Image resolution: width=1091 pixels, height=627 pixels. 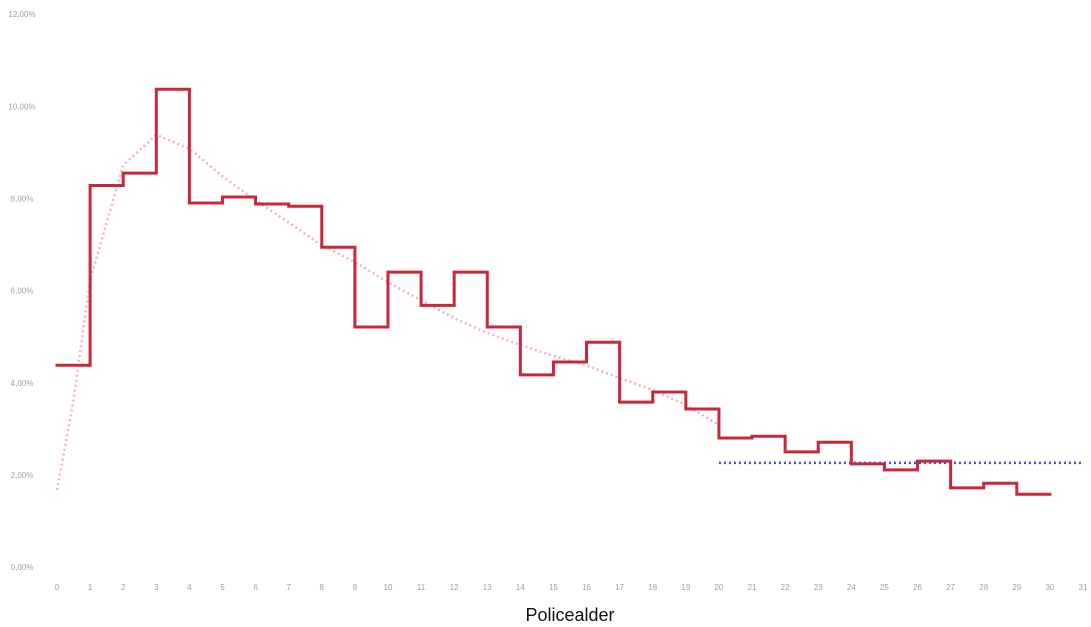 What do you see at coordinates (983, 587) in the screenshot?
I see `x-tick-label: 28` at bounding box center [983, 587].